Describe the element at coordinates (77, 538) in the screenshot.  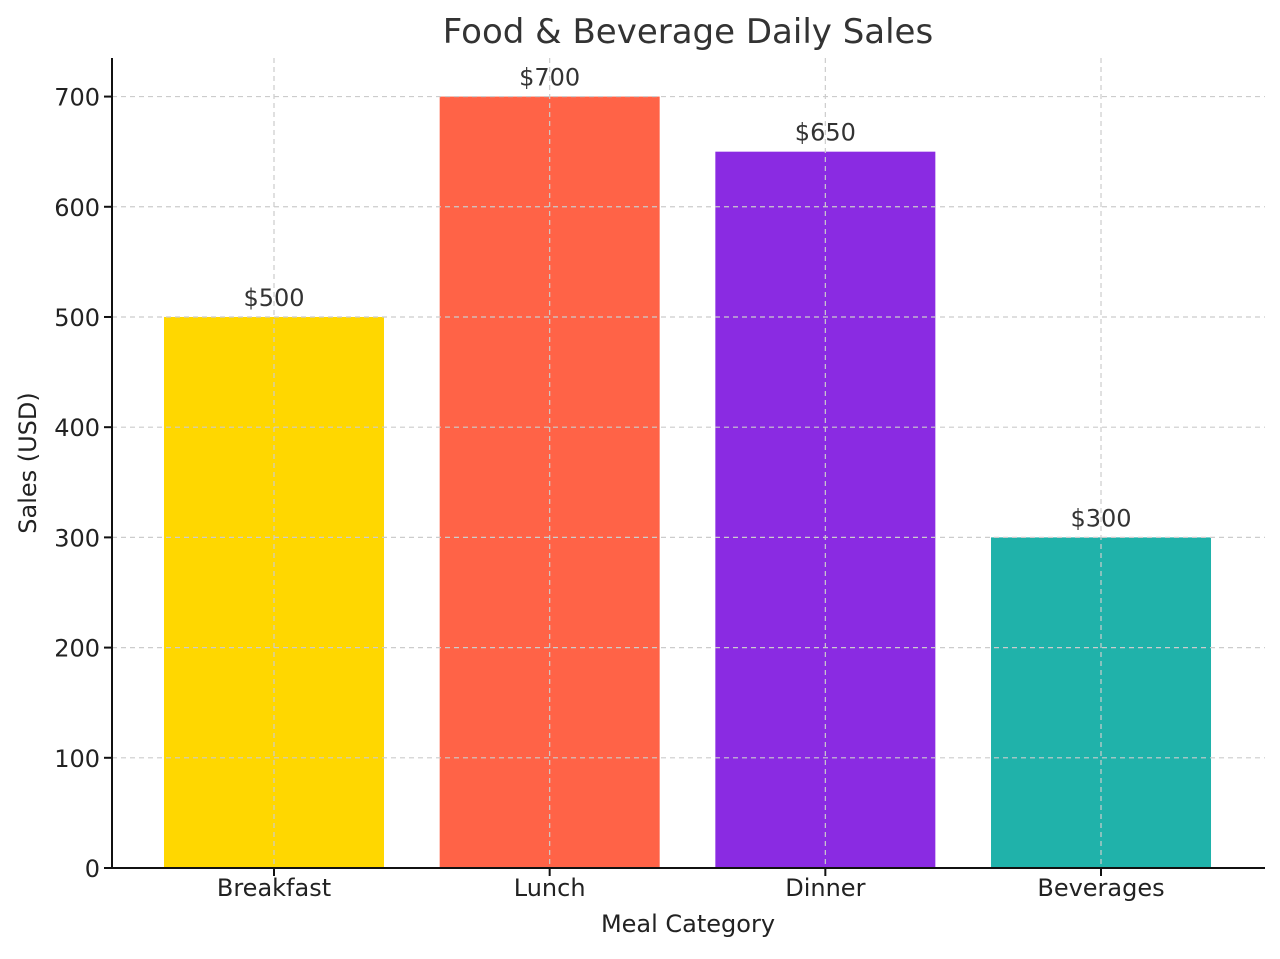
I see `y-tick-label: 300` at that location.